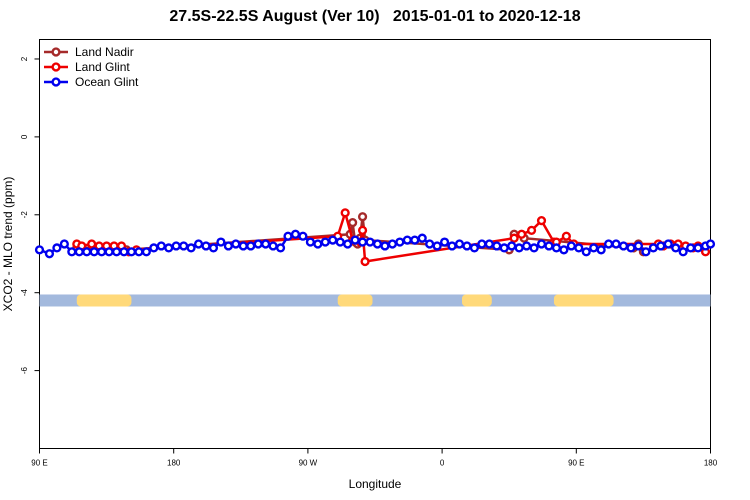  What do you see at coordinates (24, 215) in the screenshot?
I see `y-tick-label: -2` at bounding box center [24, 215].